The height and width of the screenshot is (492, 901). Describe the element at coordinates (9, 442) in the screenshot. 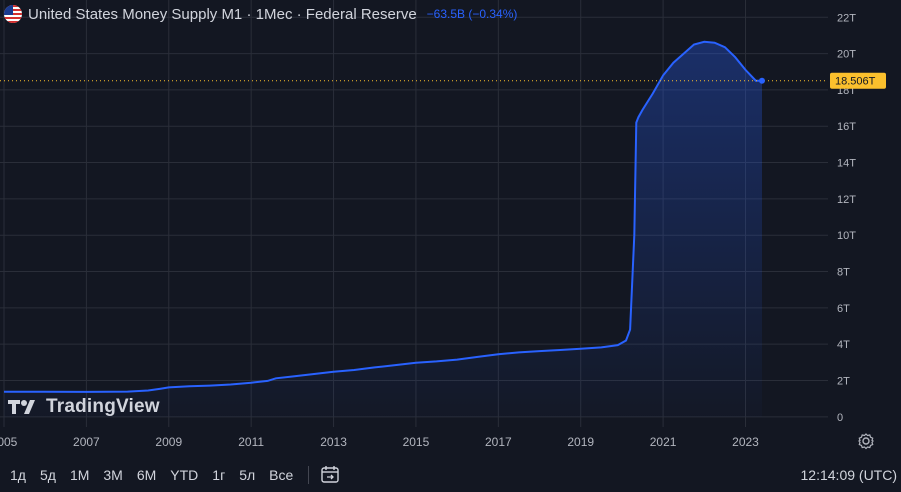

I see `x-tick-label: 2005` at that location.